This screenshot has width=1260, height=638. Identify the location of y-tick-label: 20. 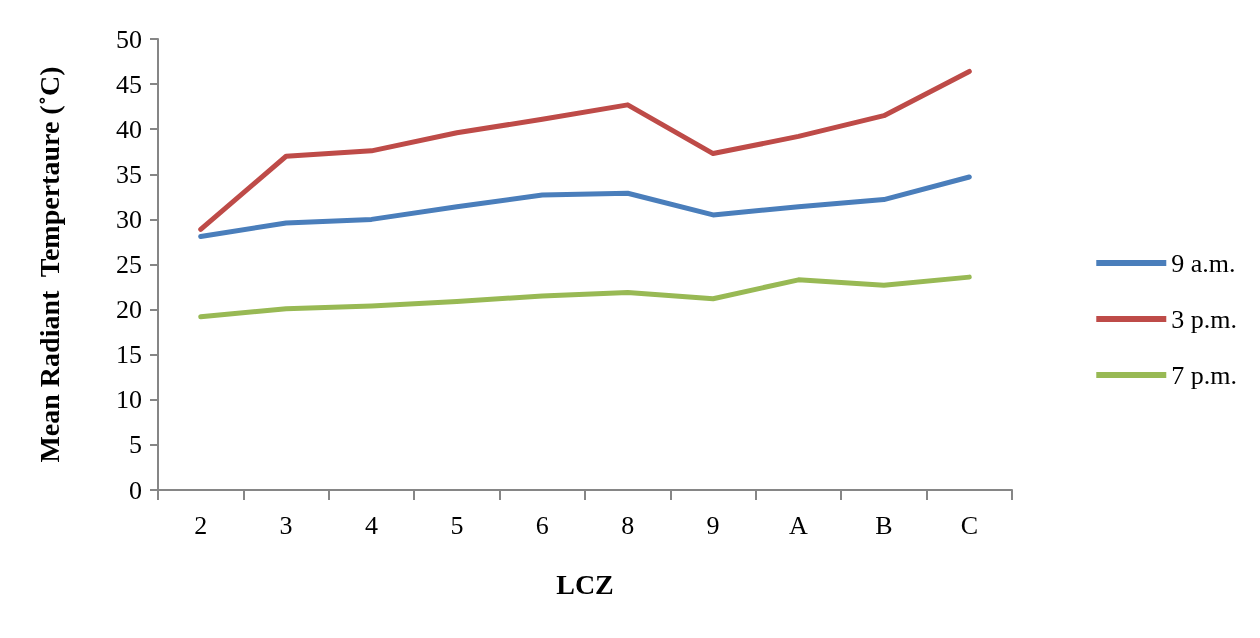
(129, 310).